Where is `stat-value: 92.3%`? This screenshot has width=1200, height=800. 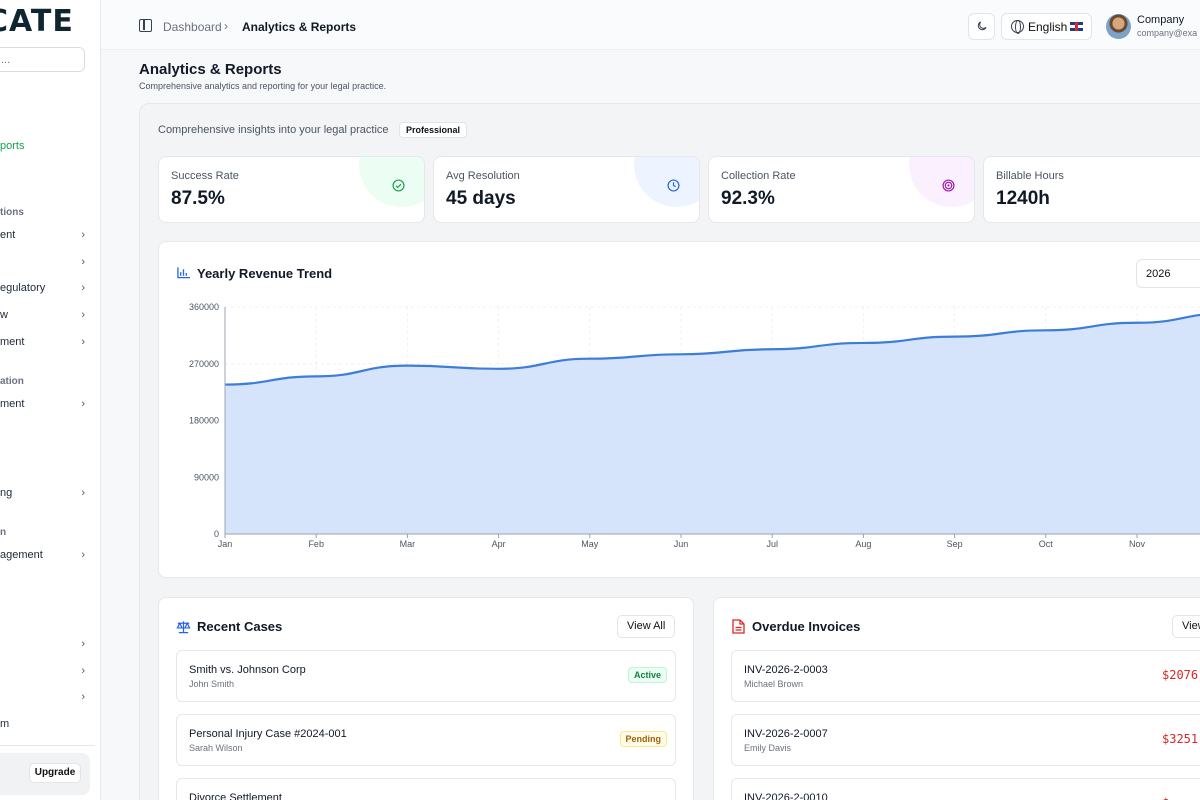
stat-value: 92.3% is located at coordinates (748, 198).